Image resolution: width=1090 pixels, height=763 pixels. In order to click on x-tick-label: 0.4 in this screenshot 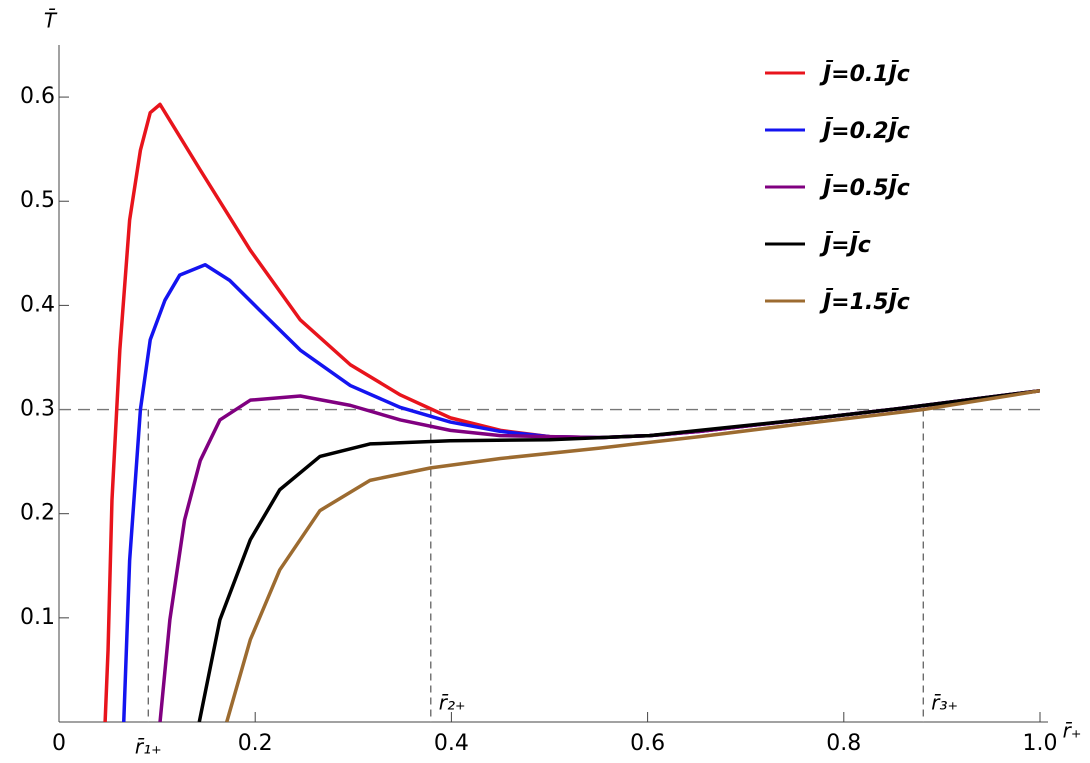, I will do `click(451, 743)`.